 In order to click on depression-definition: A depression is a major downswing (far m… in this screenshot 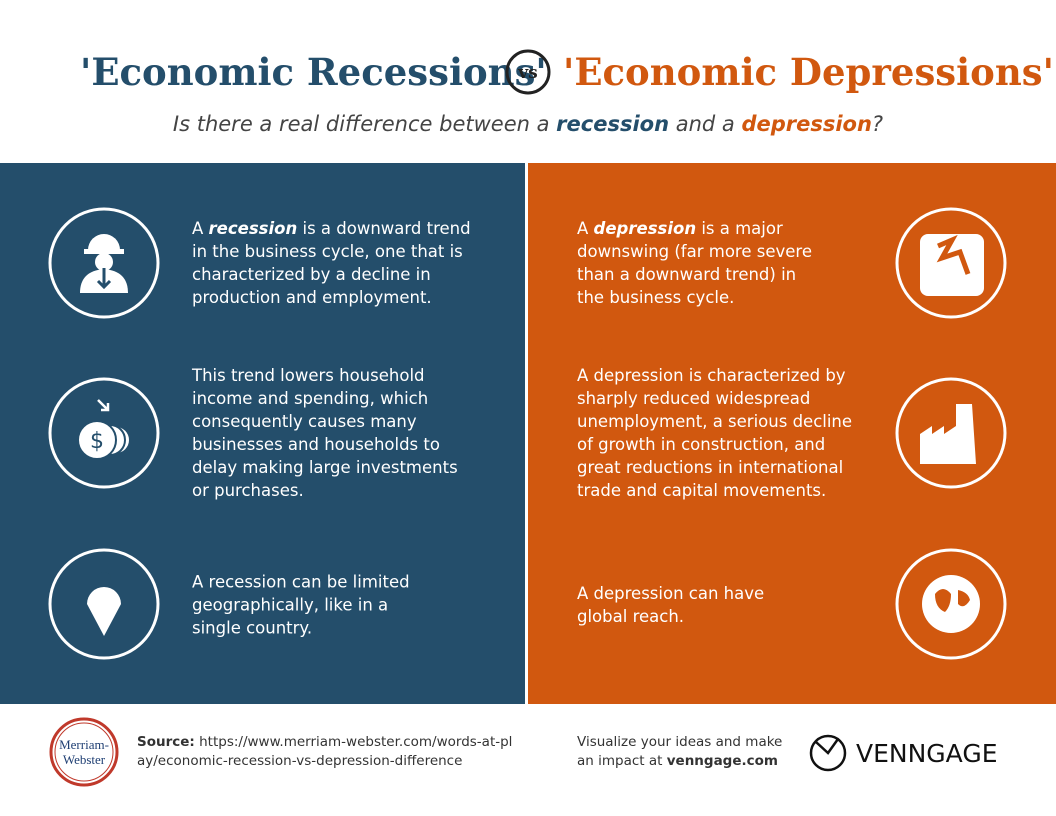, I will do `click(702, 263)`.